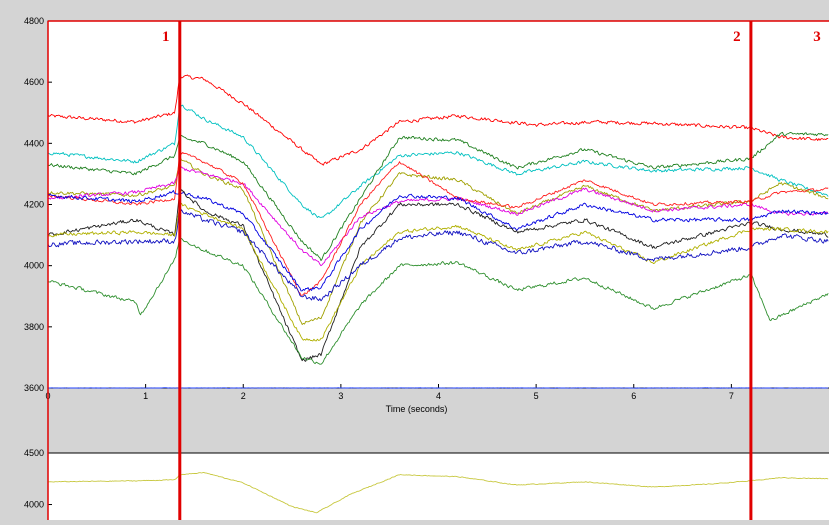 This screenshot has width=829, height=525. I want to click on y-tick-label: 4600, so click(34, 82).